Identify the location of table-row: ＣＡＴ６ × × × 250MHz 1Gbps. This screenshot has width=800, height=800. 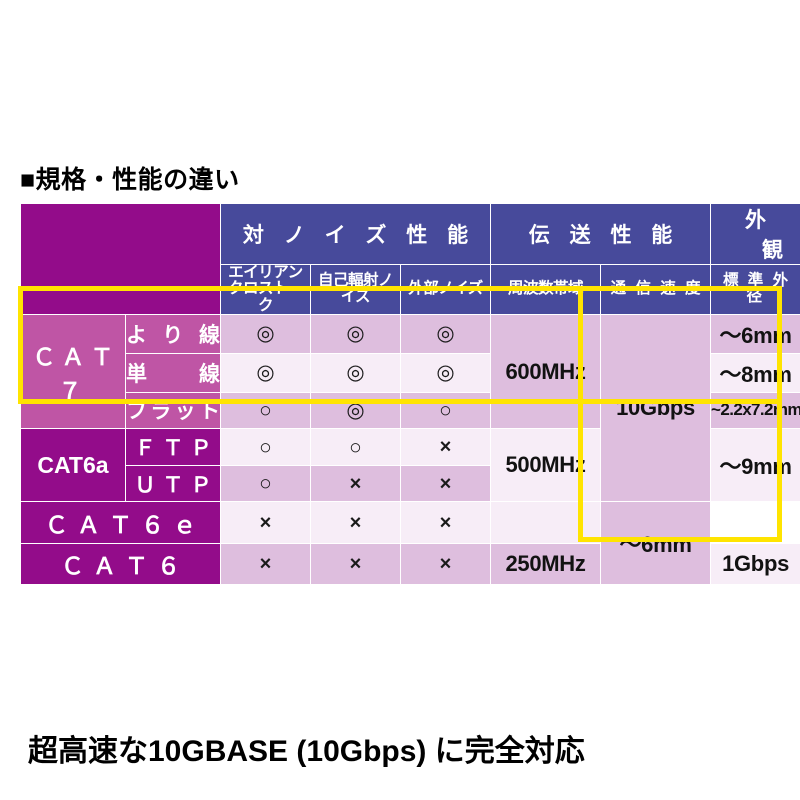
(410, 564).